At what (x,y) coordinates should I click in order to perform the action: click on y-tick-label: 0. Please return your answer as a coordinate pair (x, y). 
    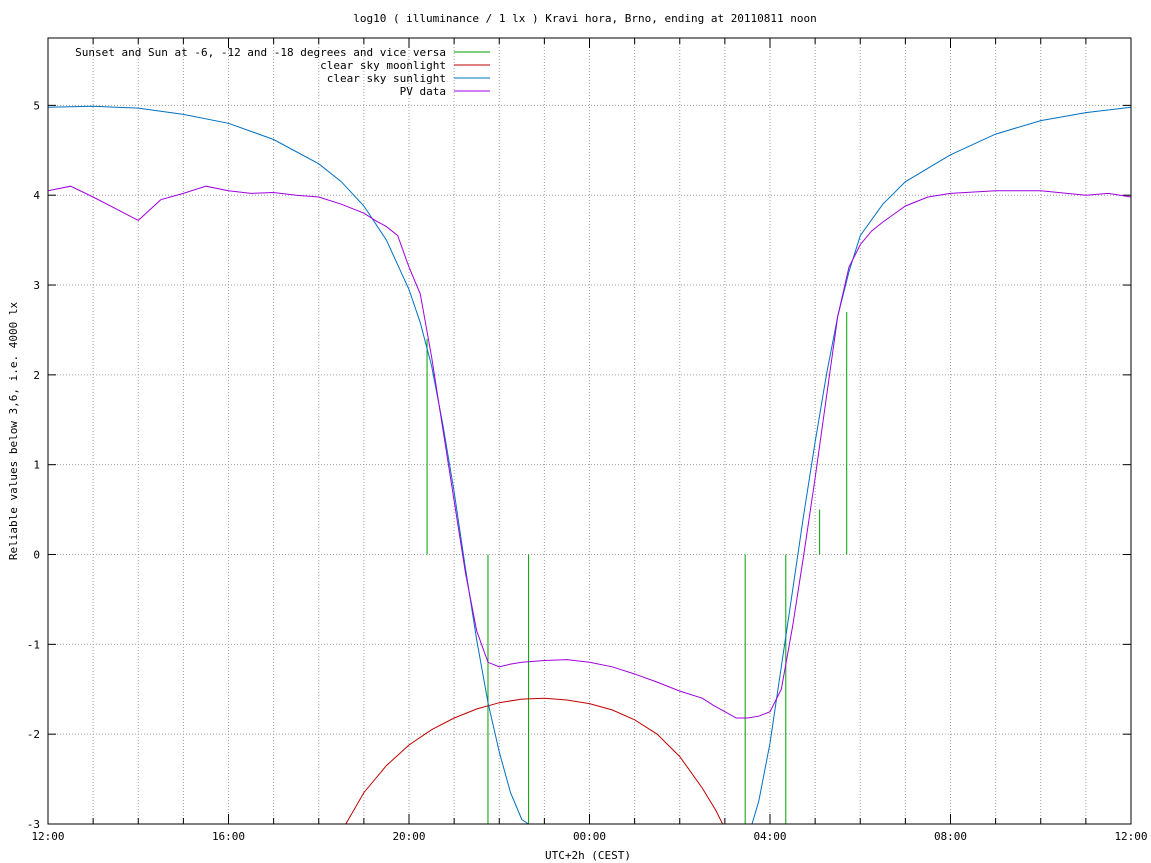
    Looking at the image, I should click on (36, 555).